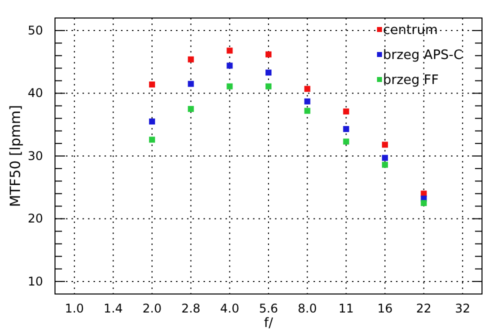 The image size is (494, 331). I want to click on y-tick-label: 30, so click(35, 155).